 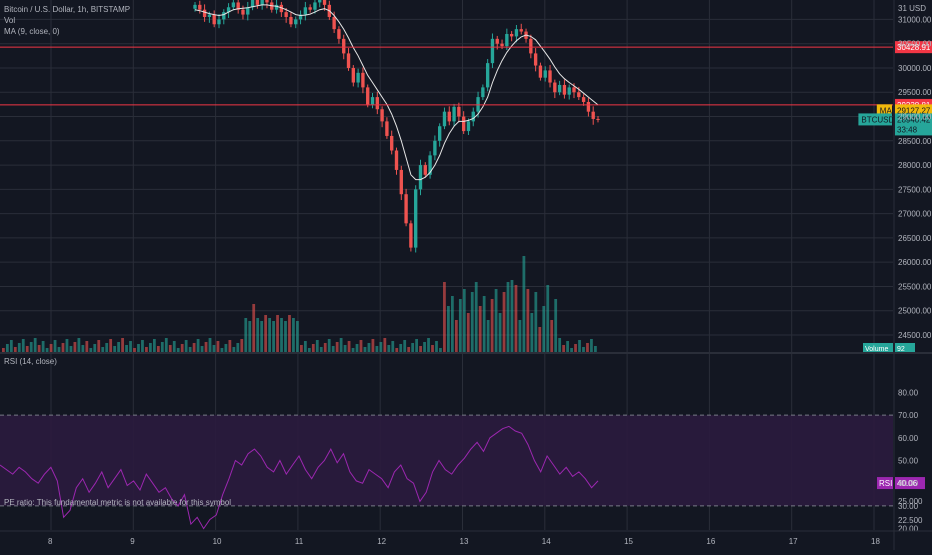 I want to click on price-tick-label: 27500.00, so click(x=915, y=189).